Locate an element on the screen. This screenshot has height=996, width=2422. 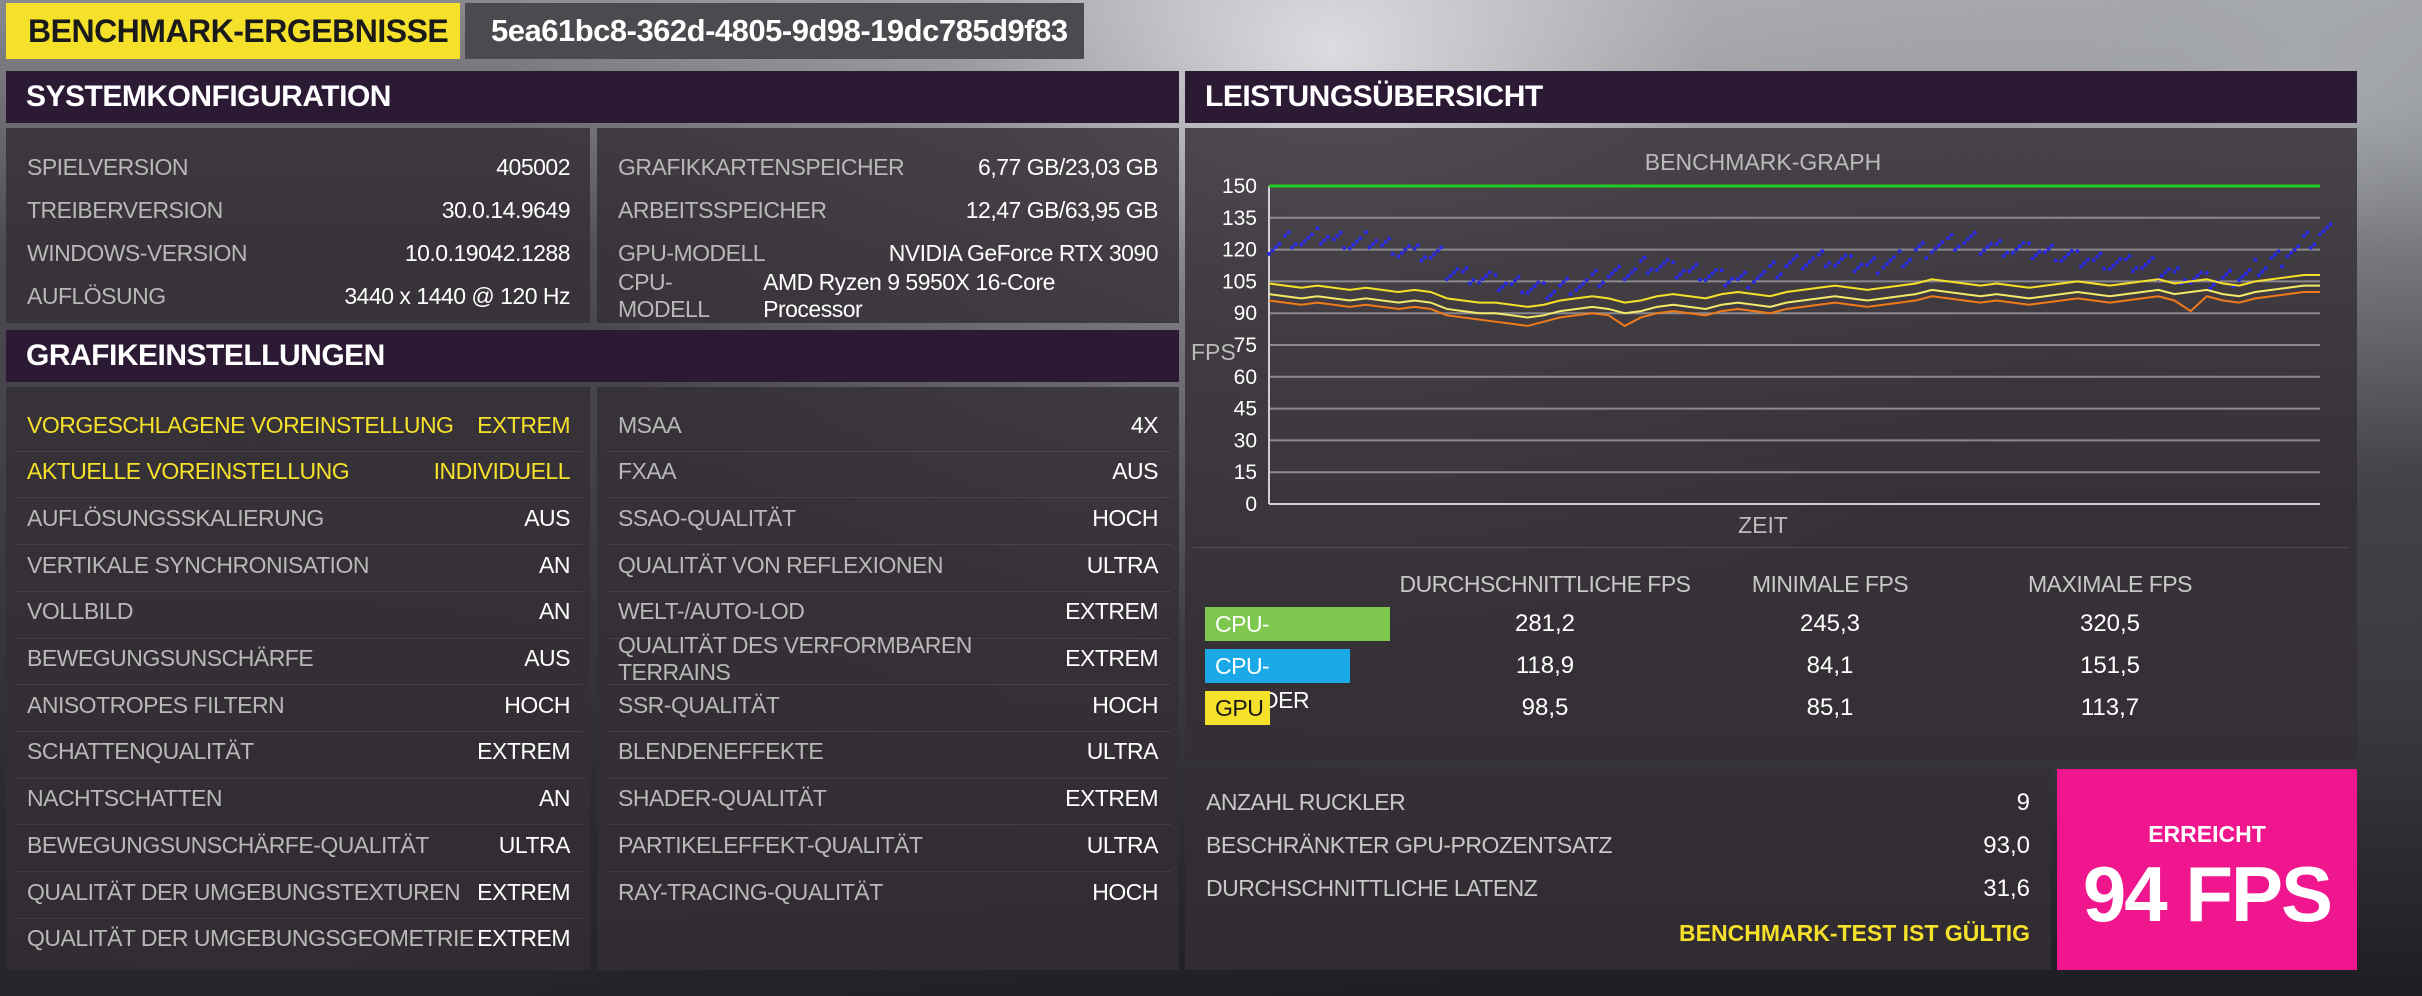
setting-value: AN is located at coordinates (554, 611).